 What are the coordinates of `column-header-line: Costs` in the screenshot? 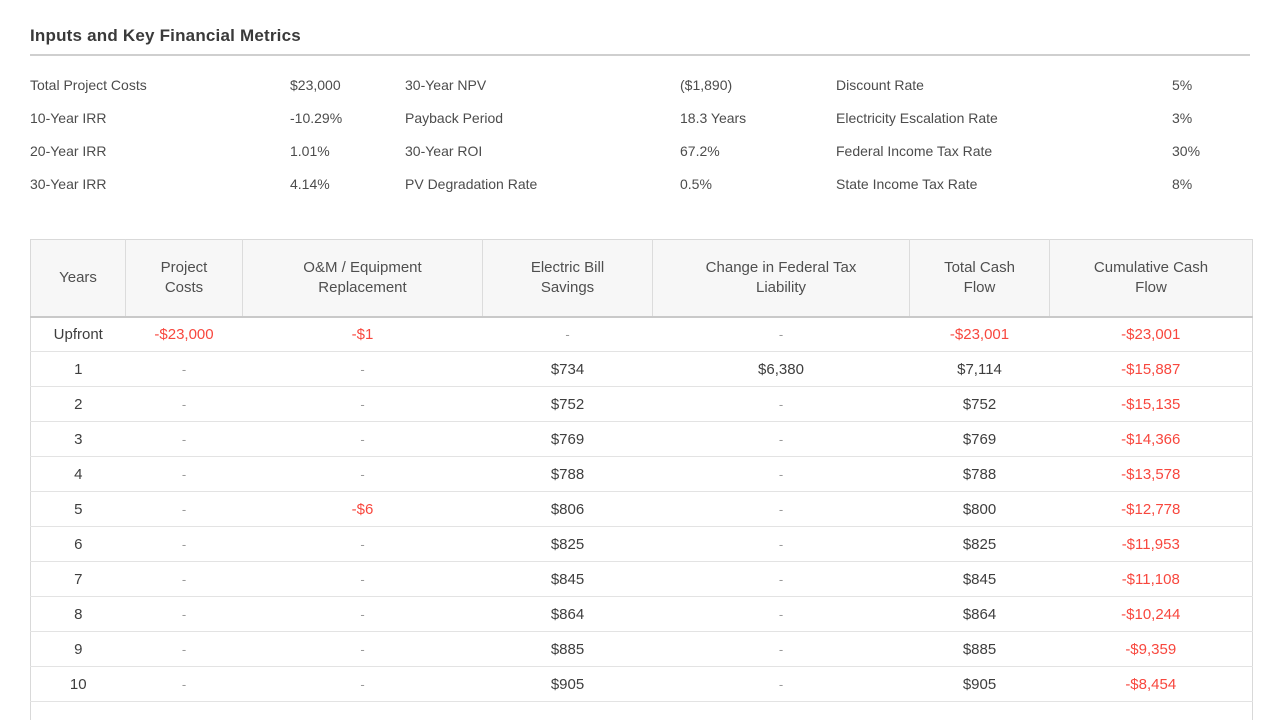 It's located at (184, 287).